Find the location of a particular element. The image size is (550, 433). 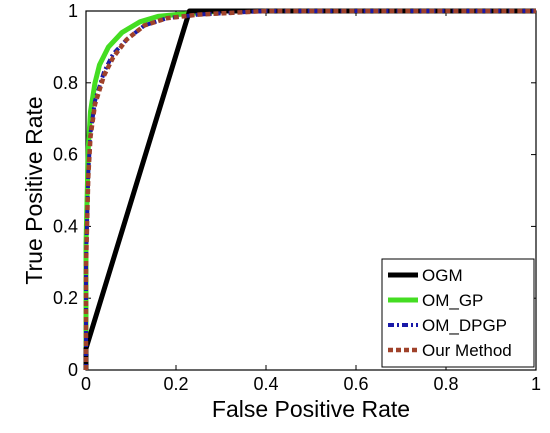

x-tick-label: 0.6 is located at coordinates (355, 384).